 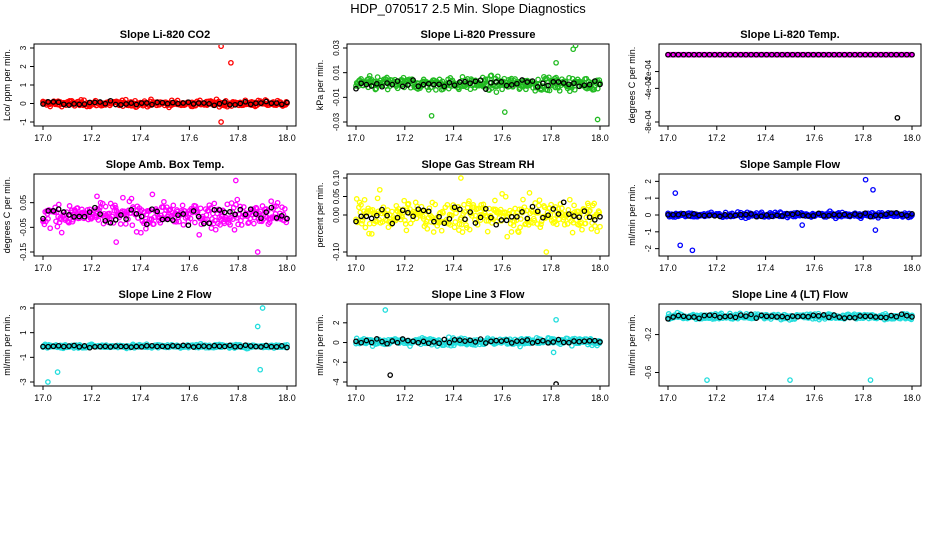 What do you see at coordinates (23, 227) in the screenshot?
I see `y-tick-label: -0.05` at bounding box center [23, 227].